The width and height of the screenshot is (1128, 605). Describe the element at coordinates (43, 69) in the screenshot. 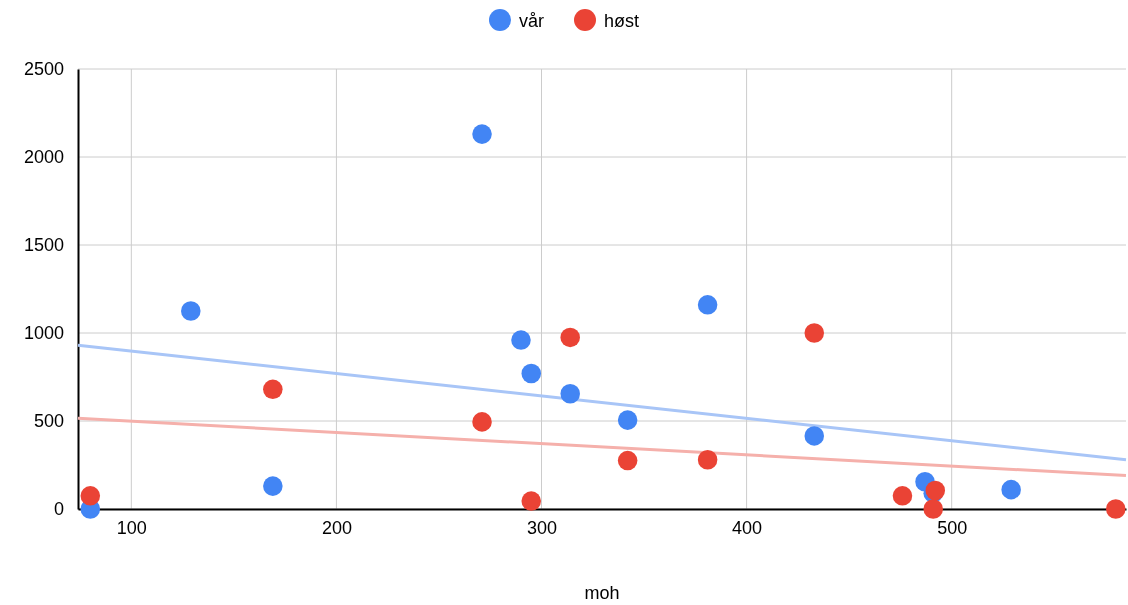

I see `y-tick-label: 2500` at that location.